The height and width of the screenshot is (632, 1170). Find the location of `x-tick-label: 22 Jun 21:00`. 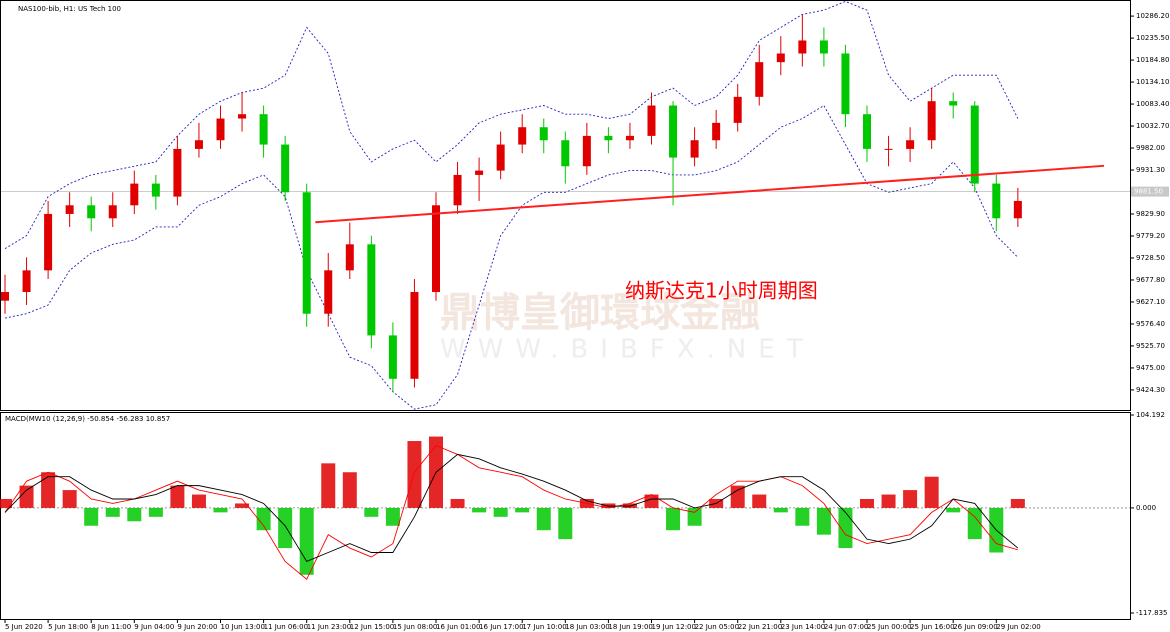

x-tick-label: 22 Jun 21:00 is located at coordinates (760, 627).